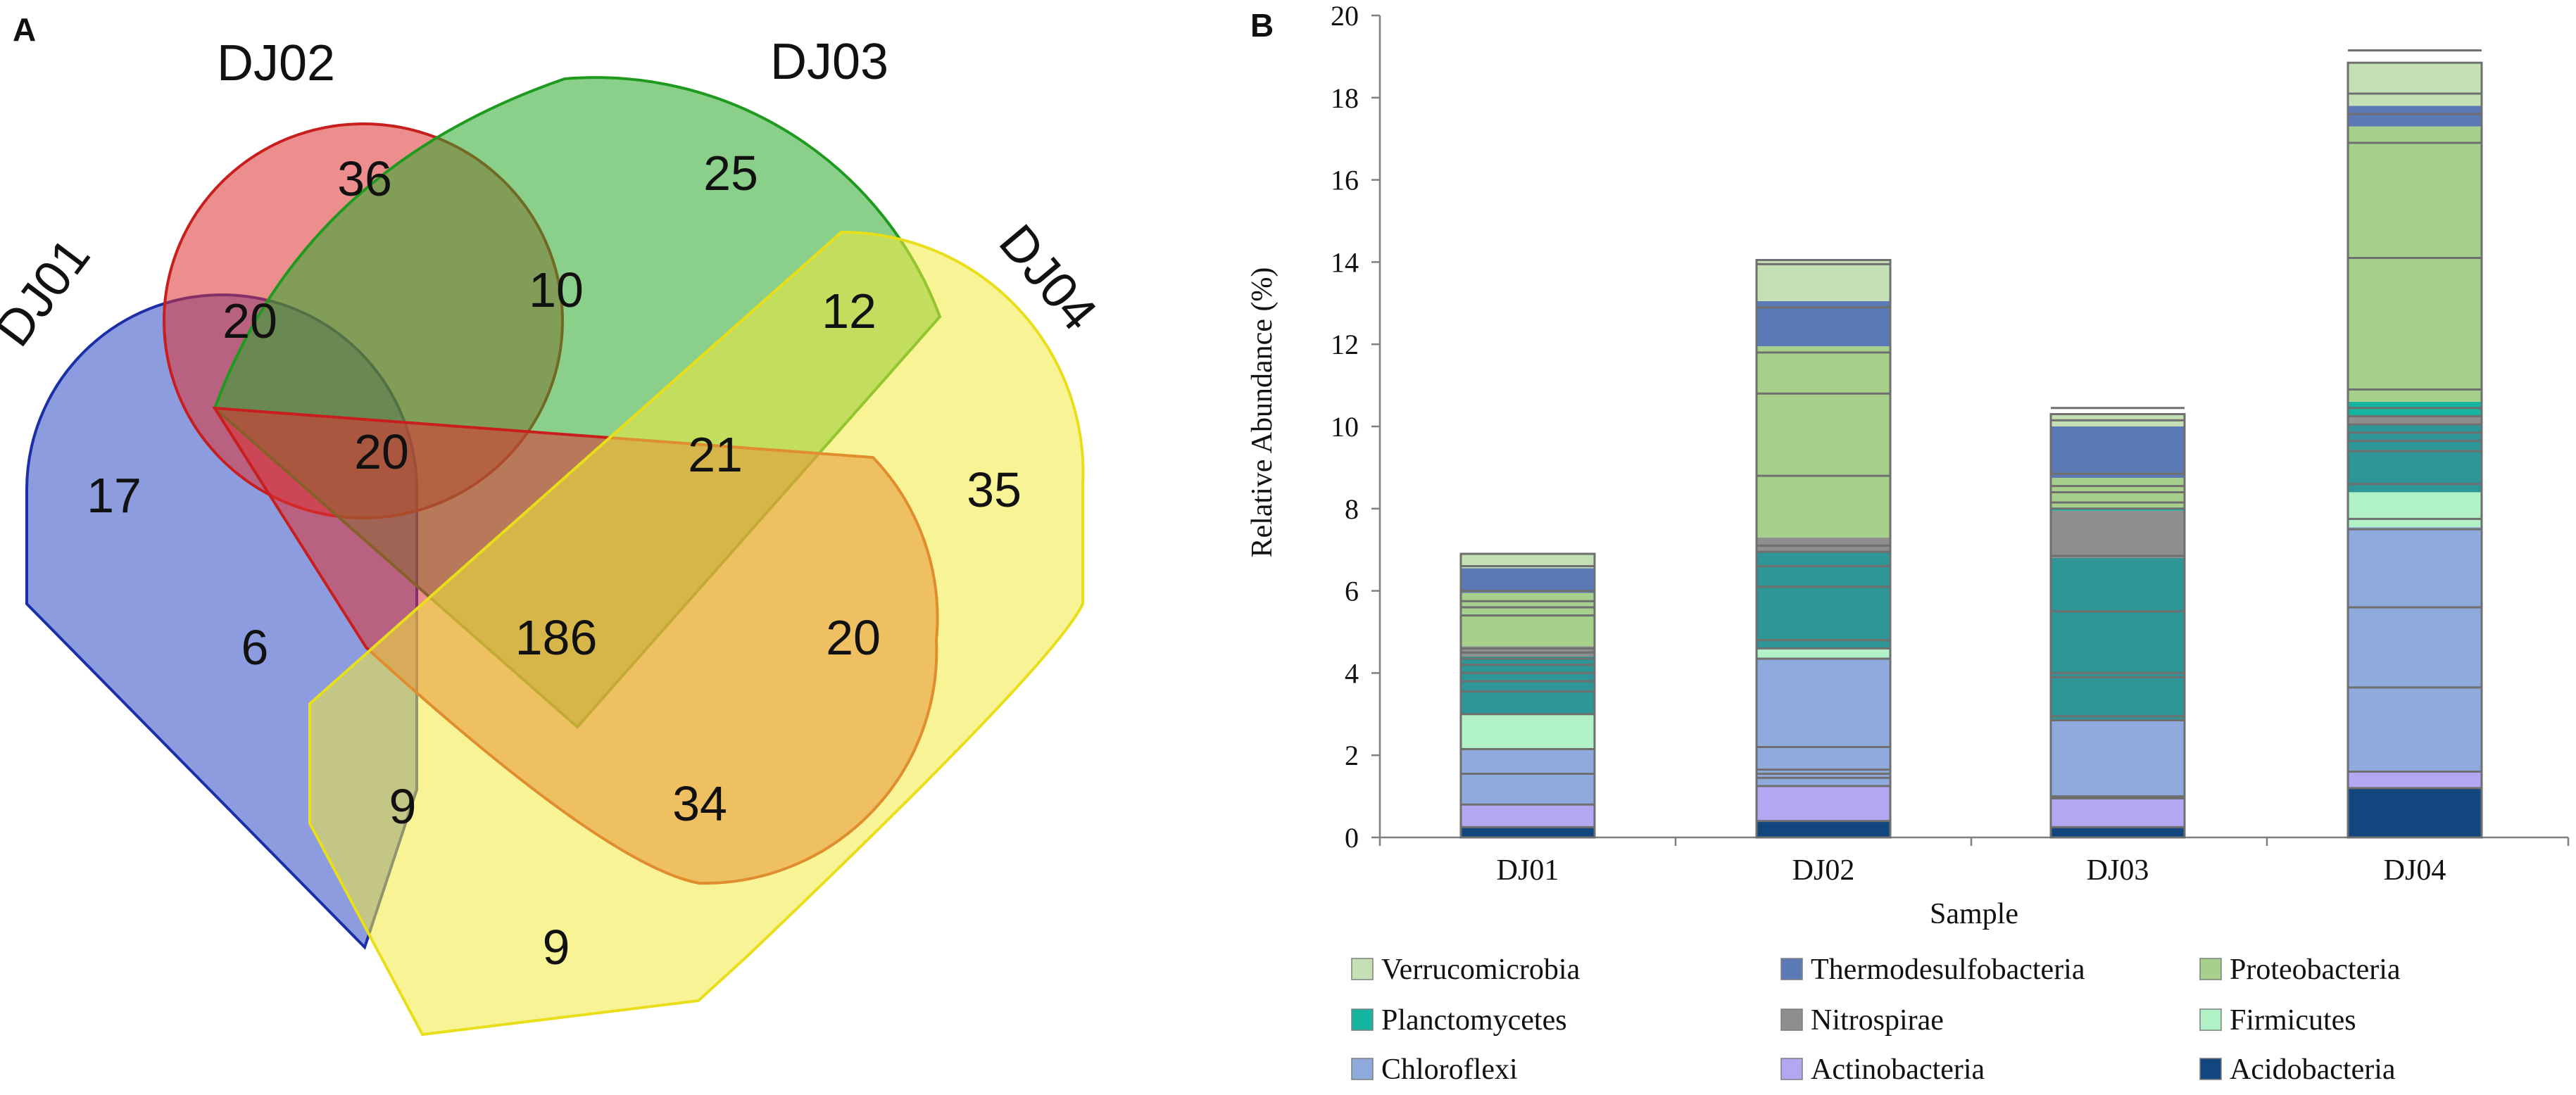 The height and width of the screenshot is (1095, 2576). I want to click on legend-item: Verrucomicrobia, so click(1466, 970).